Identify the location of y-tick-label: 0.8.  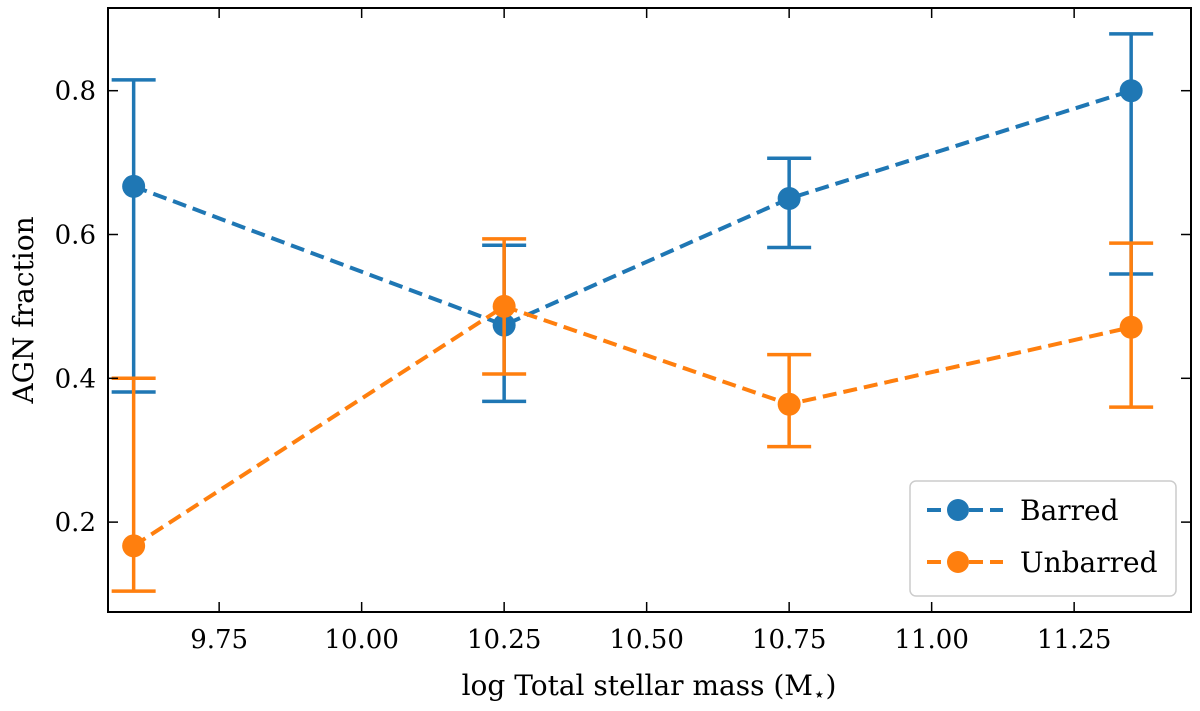
(75, 92).